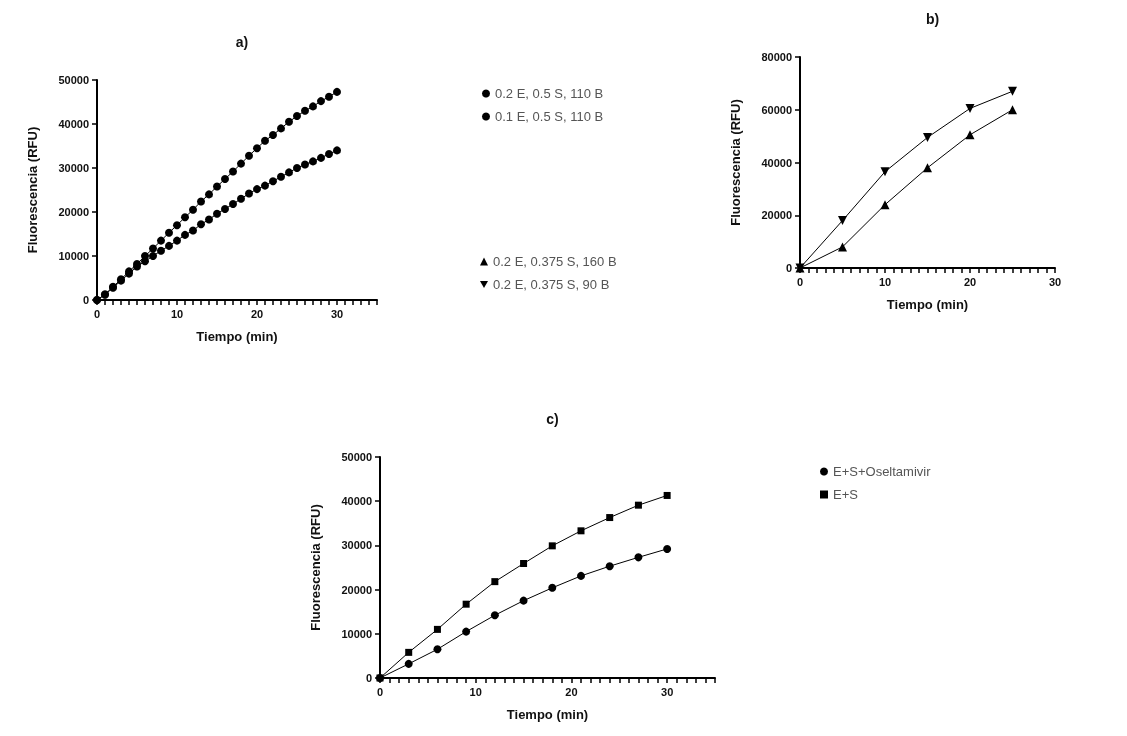 Image resolution: width=1127 pixels, height=736 pixels. I want to click on y-tick-label: 80000, so click(776, 57).